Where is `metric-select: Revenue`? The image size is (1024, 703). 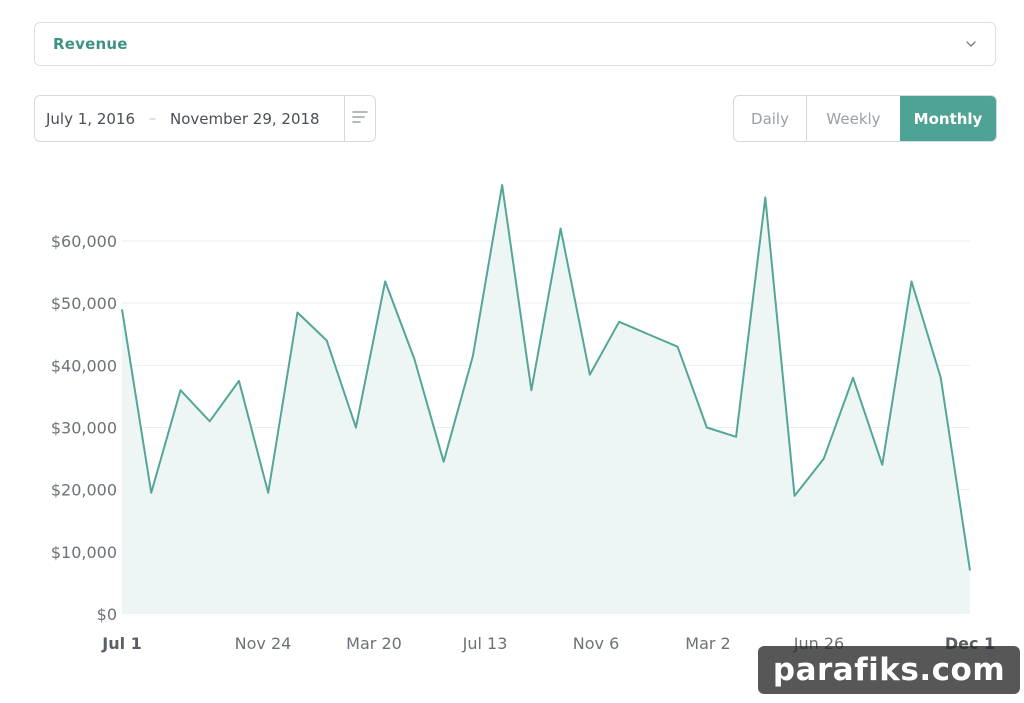
metric-select: Revenue is located at coordinates (515, 44).